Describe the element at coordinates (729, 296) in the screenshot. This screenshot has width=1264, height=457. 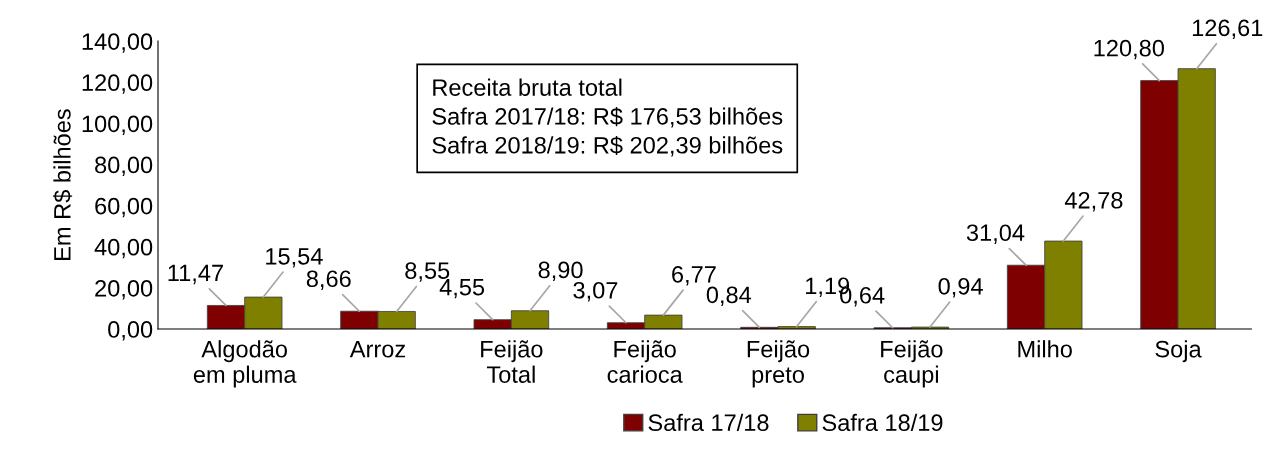
I see `data-label: 0,84` at that location.